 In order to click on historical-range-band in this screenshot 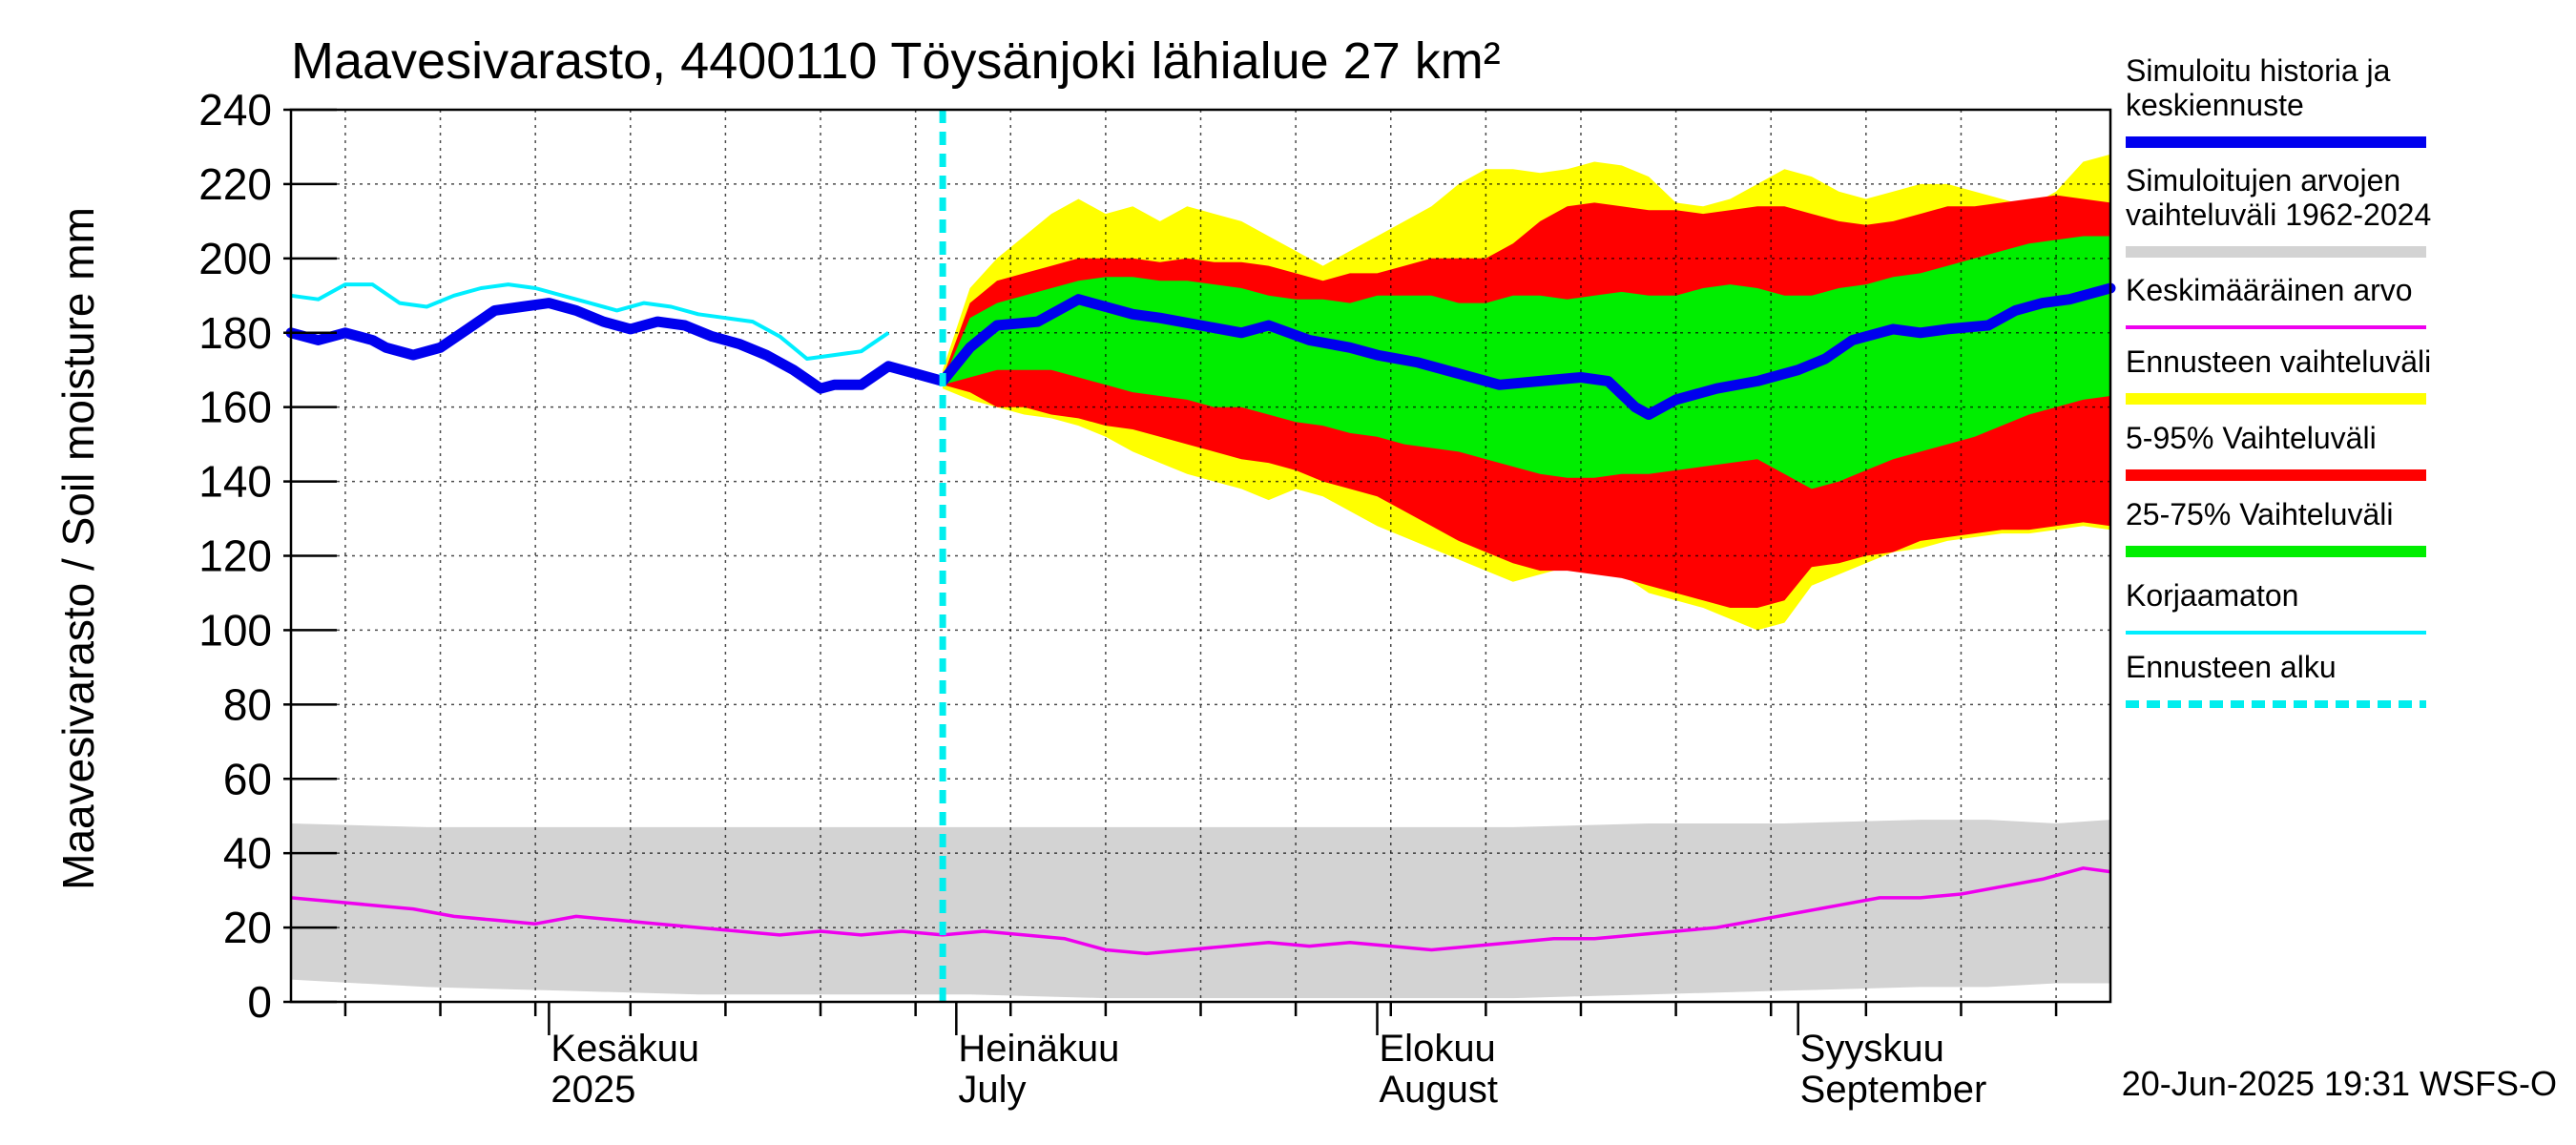, I will do `click(1200, 909)`.